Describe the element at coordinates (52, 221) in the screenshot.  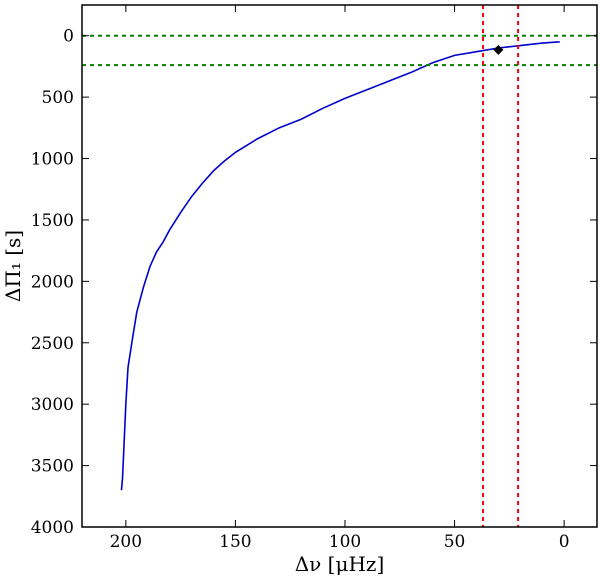
I see `y-tick-label: 1500` at that location.